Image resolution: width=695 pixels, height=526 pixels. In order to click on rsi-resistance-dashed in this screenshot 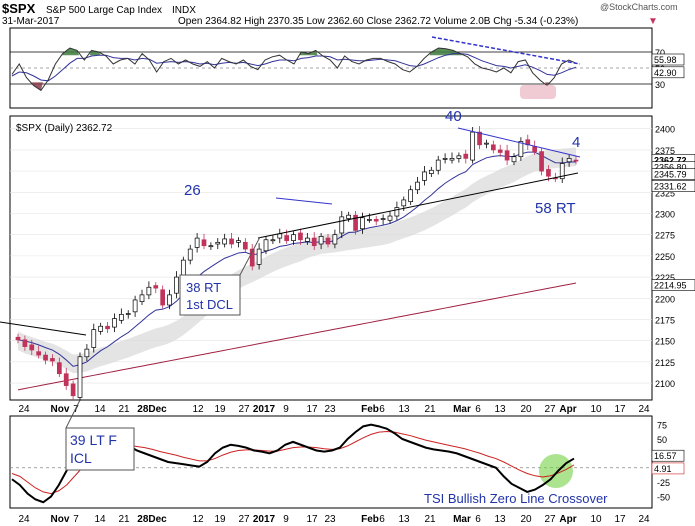, I will do `click(506, 50)`.